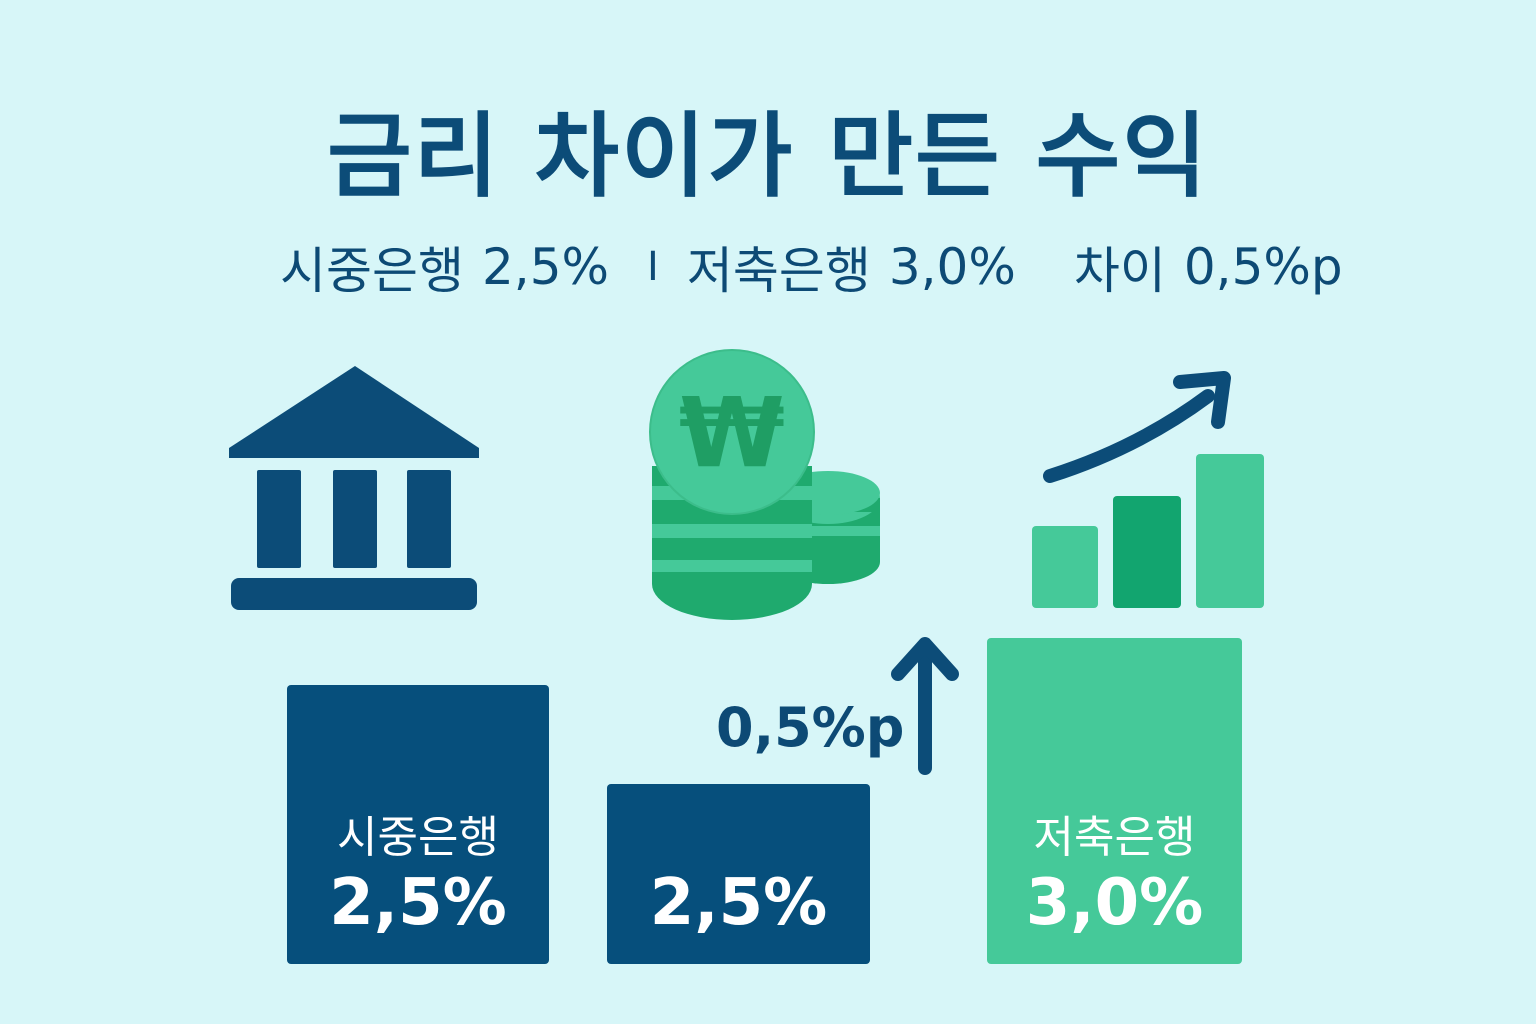 The image size is (1536, 1024). I want to click on bar-growth-arrow-icon, so click(1148, 489).